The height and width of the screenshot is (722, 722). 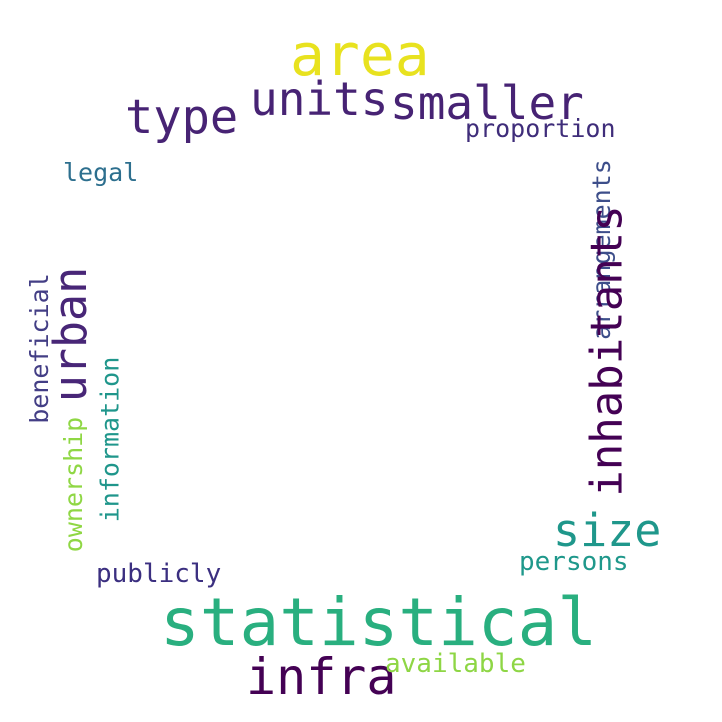 What do you see at coordinates (71, 334) in the screenshot?
I see `word-urban: urban` at bounding box center [71, 334].